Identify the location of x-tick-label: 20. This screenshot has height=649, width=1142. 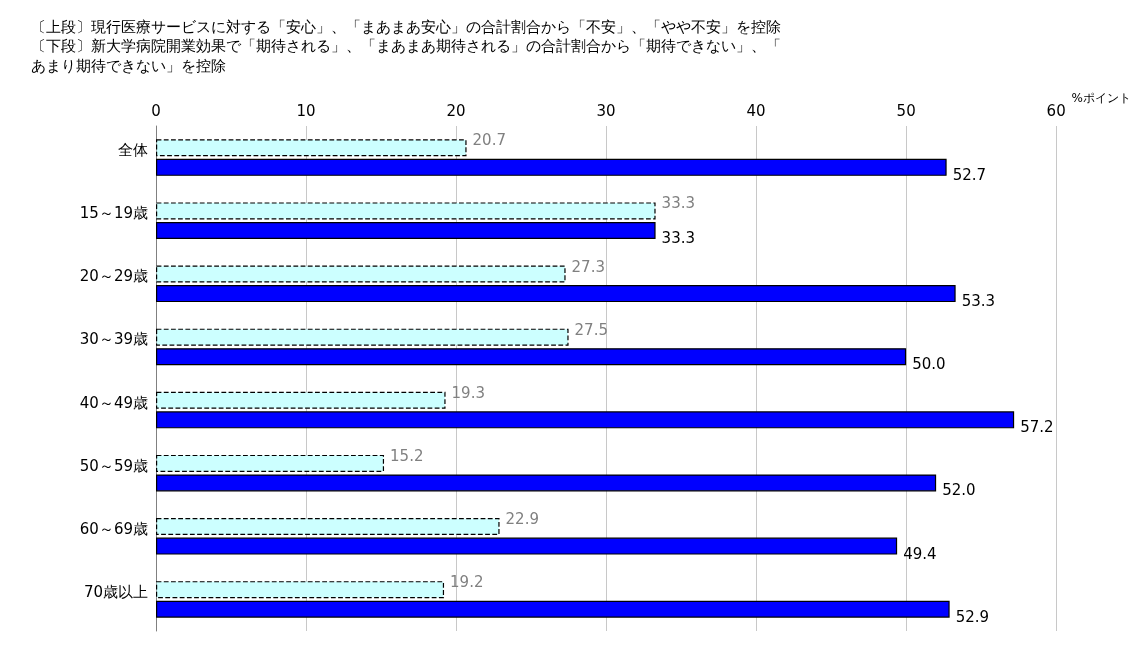
(456, 110).